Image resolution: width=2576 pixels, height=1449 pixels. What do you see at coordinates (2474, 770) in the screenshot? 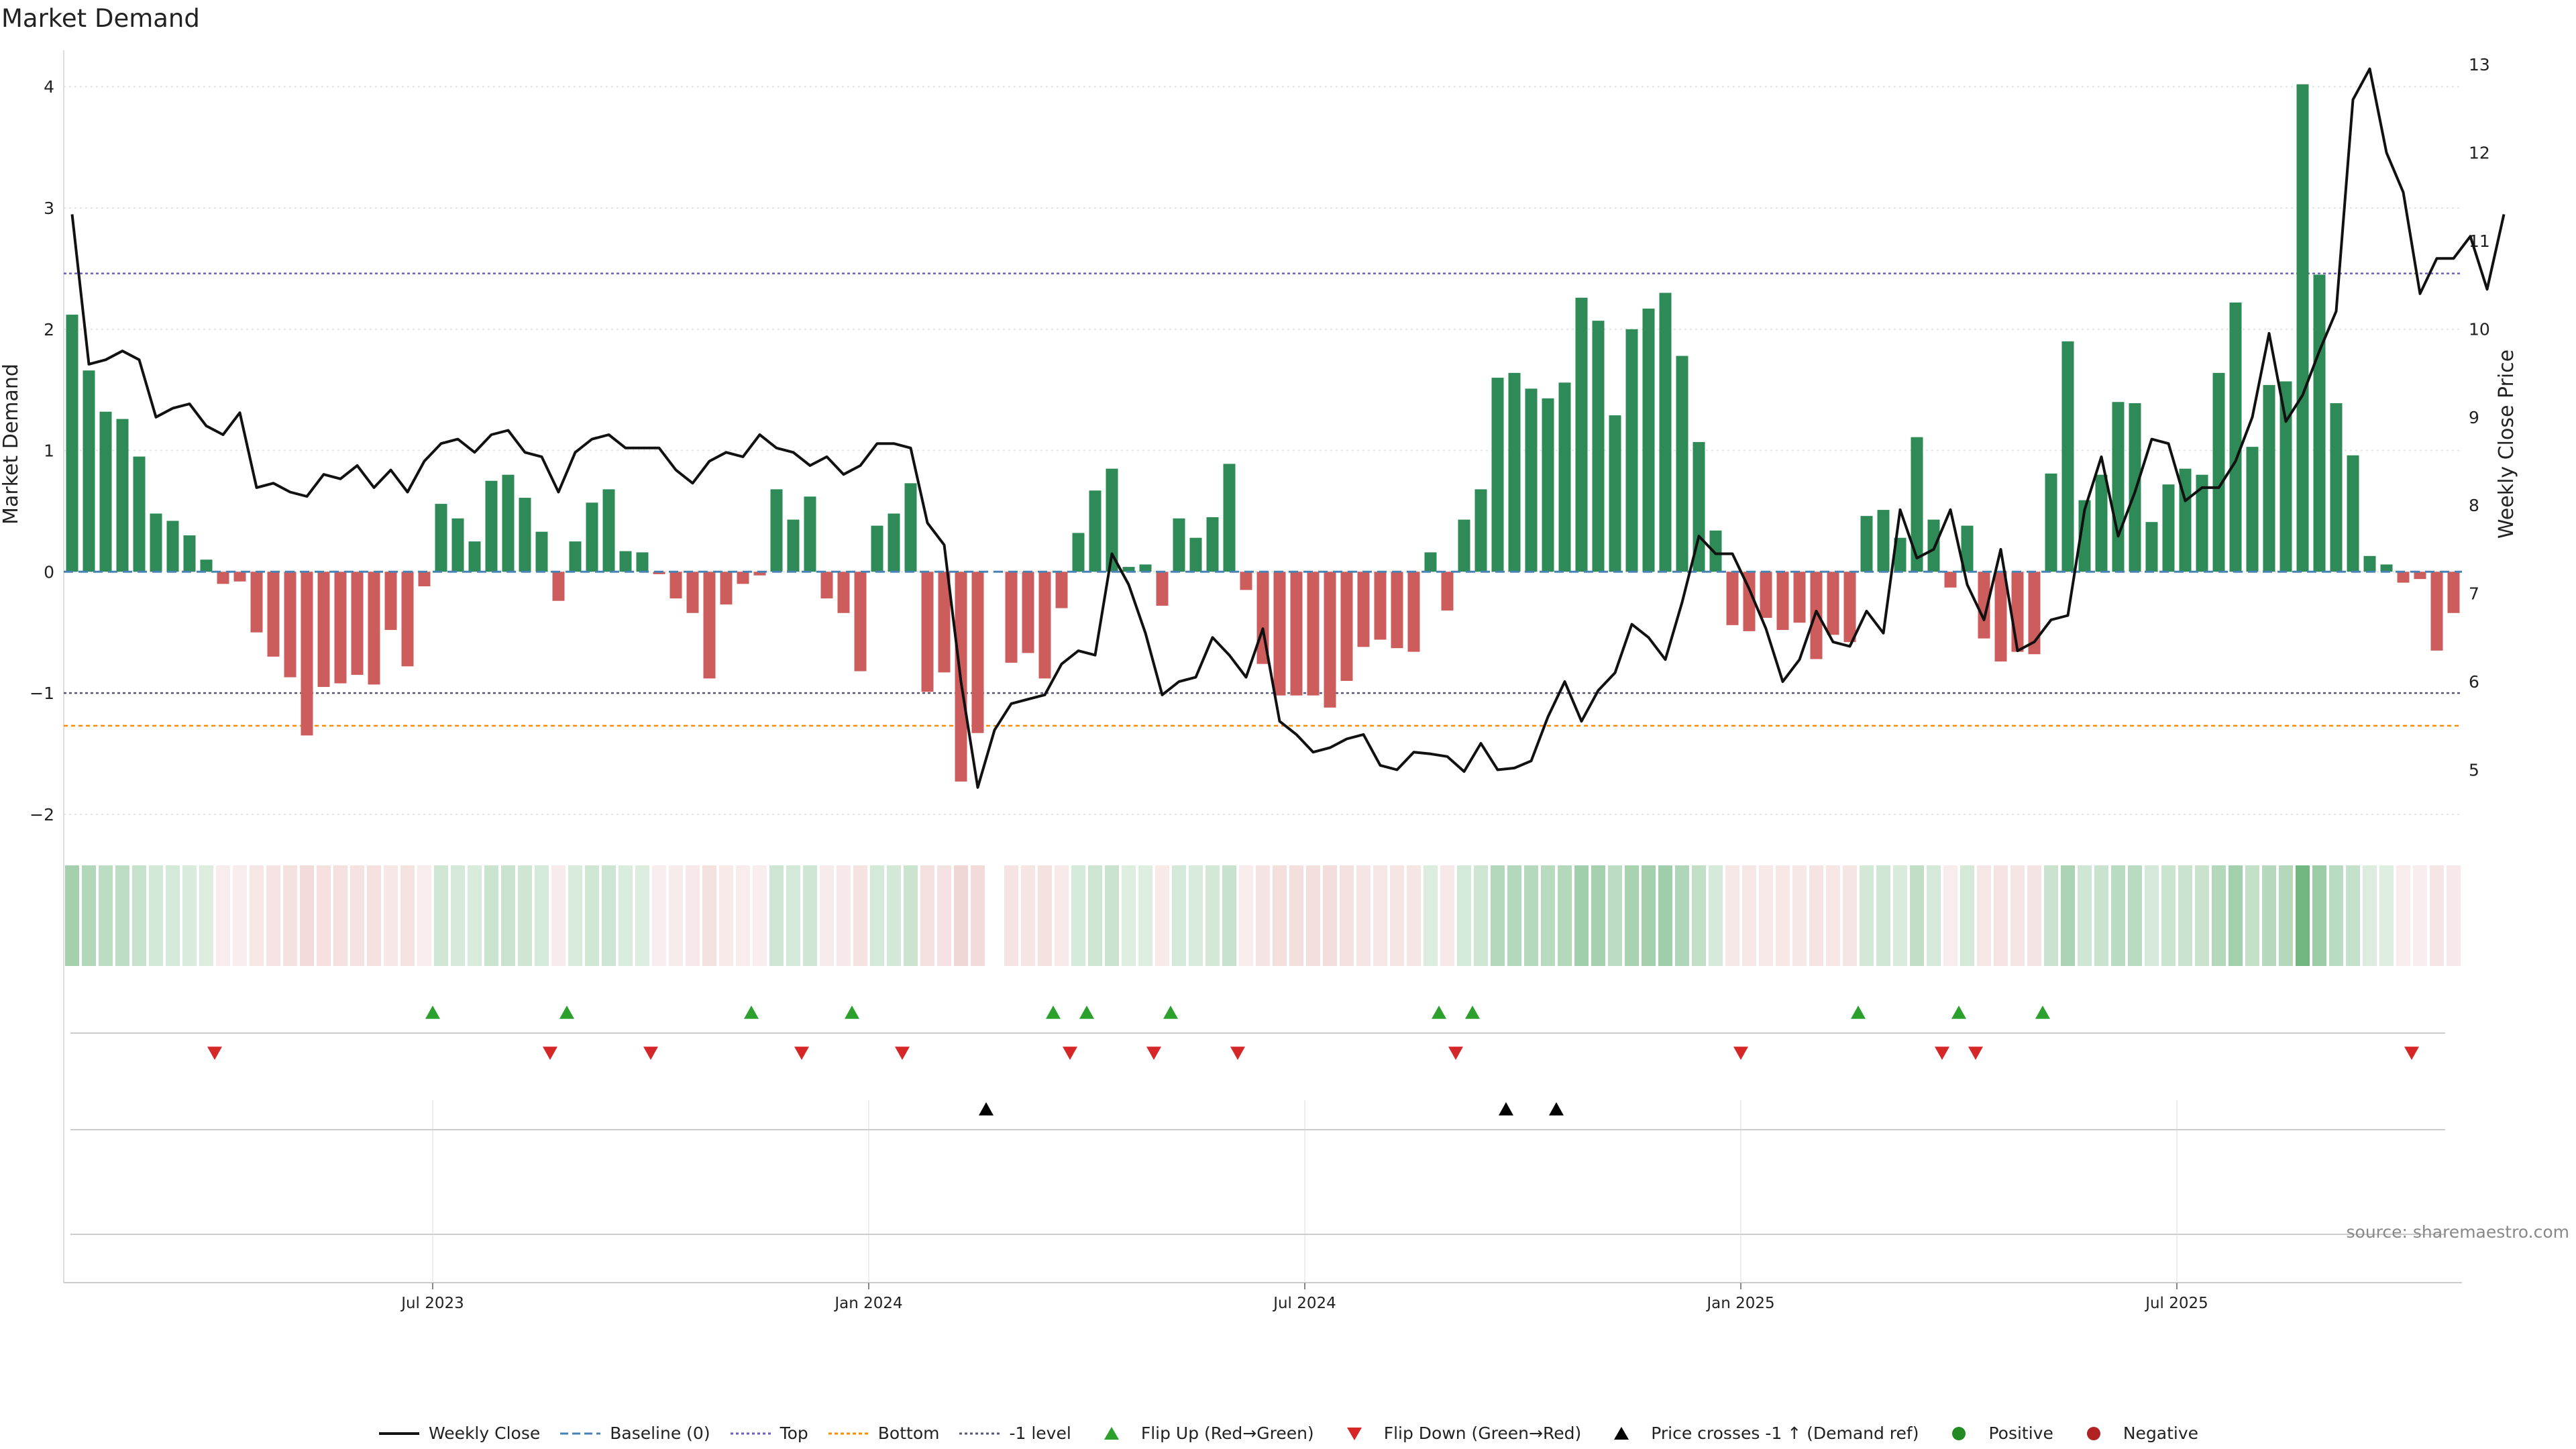
I see `y2-tick-label: 5` at bounding box center [2474, 770].